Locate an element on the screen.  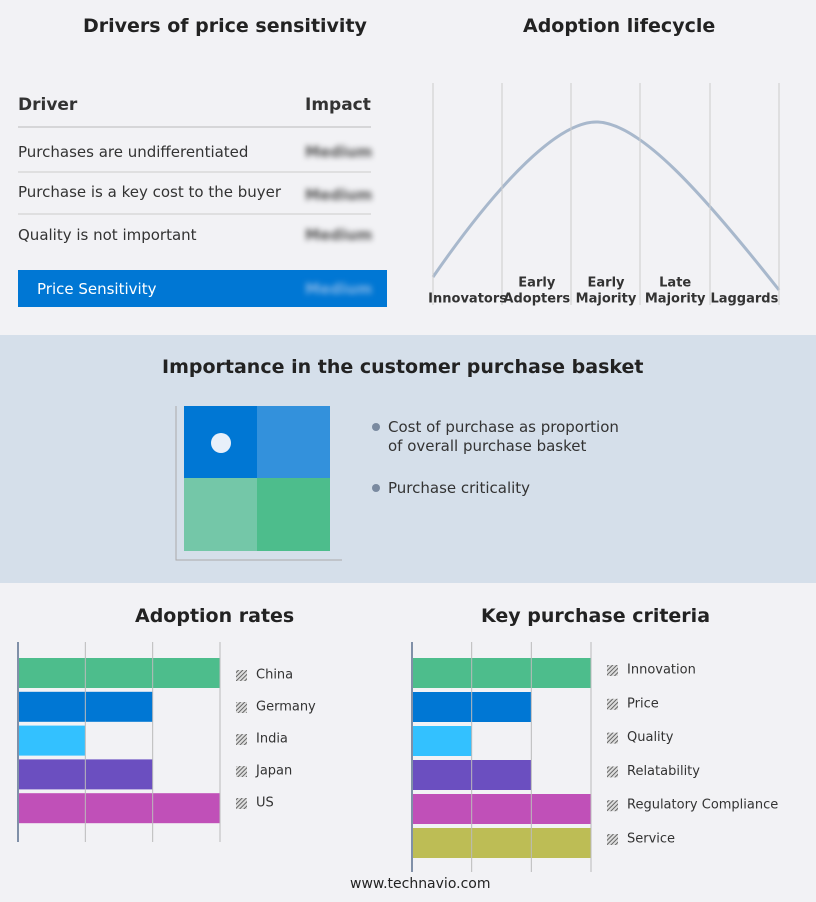
marker is located at coordinates (221, 443).